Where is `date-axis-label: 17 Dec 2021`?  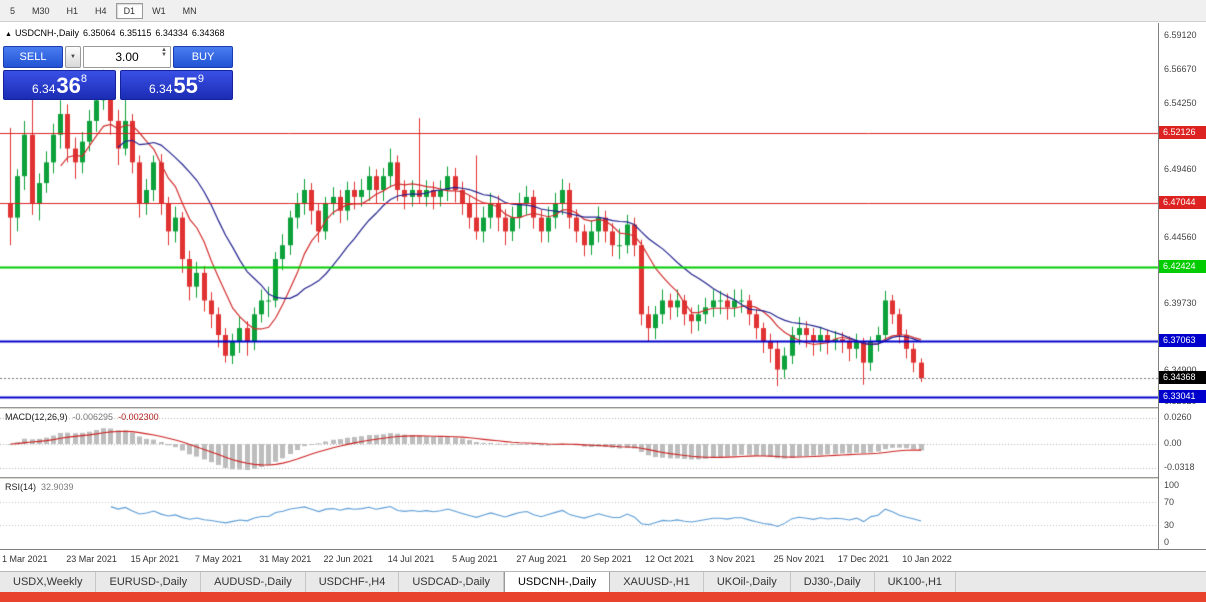 date-axis-label: 17 Dec 2021 is located at coordinates (863, 559).